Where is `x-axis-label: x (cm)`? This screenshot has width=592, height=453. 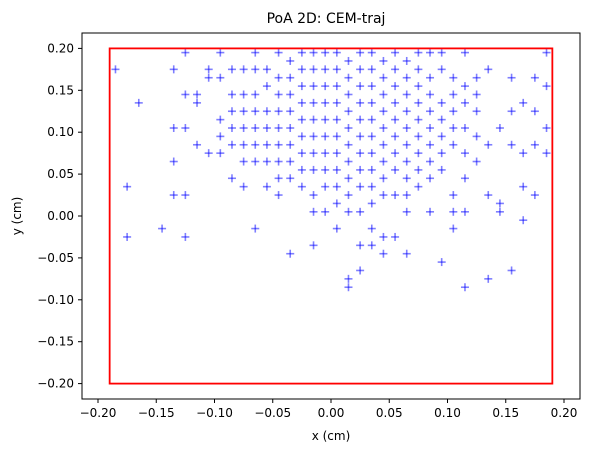 x-axis-label: x (cm) is located at coordinates (331, 436).